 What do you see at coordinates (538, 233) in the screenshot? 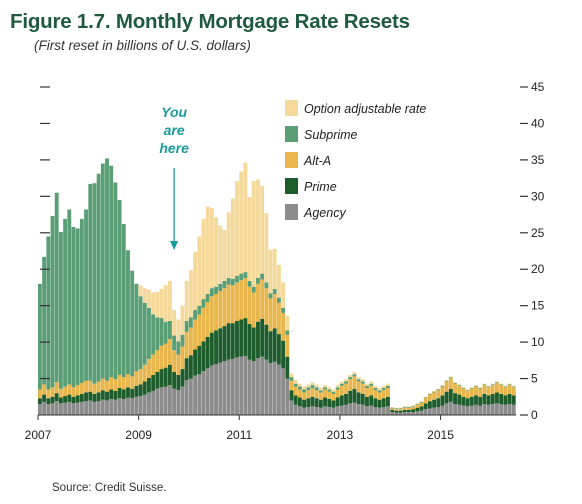
I see `y-tick-label: 25` at bounding box center [538, 233].